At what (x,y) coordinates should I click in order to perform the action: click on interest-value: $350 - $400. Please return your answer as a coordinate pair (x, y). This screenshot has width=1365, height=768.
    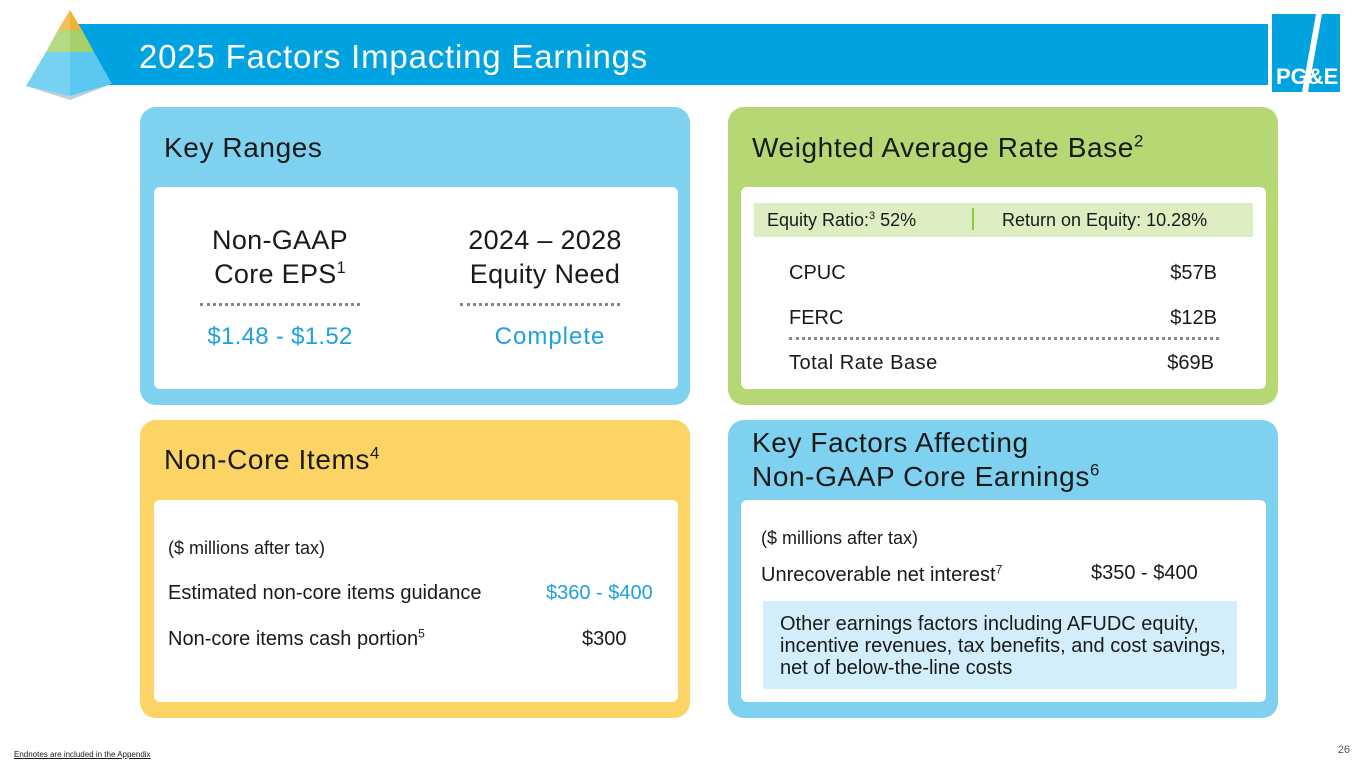
    Looking at the image, I should click on (1144, 573).